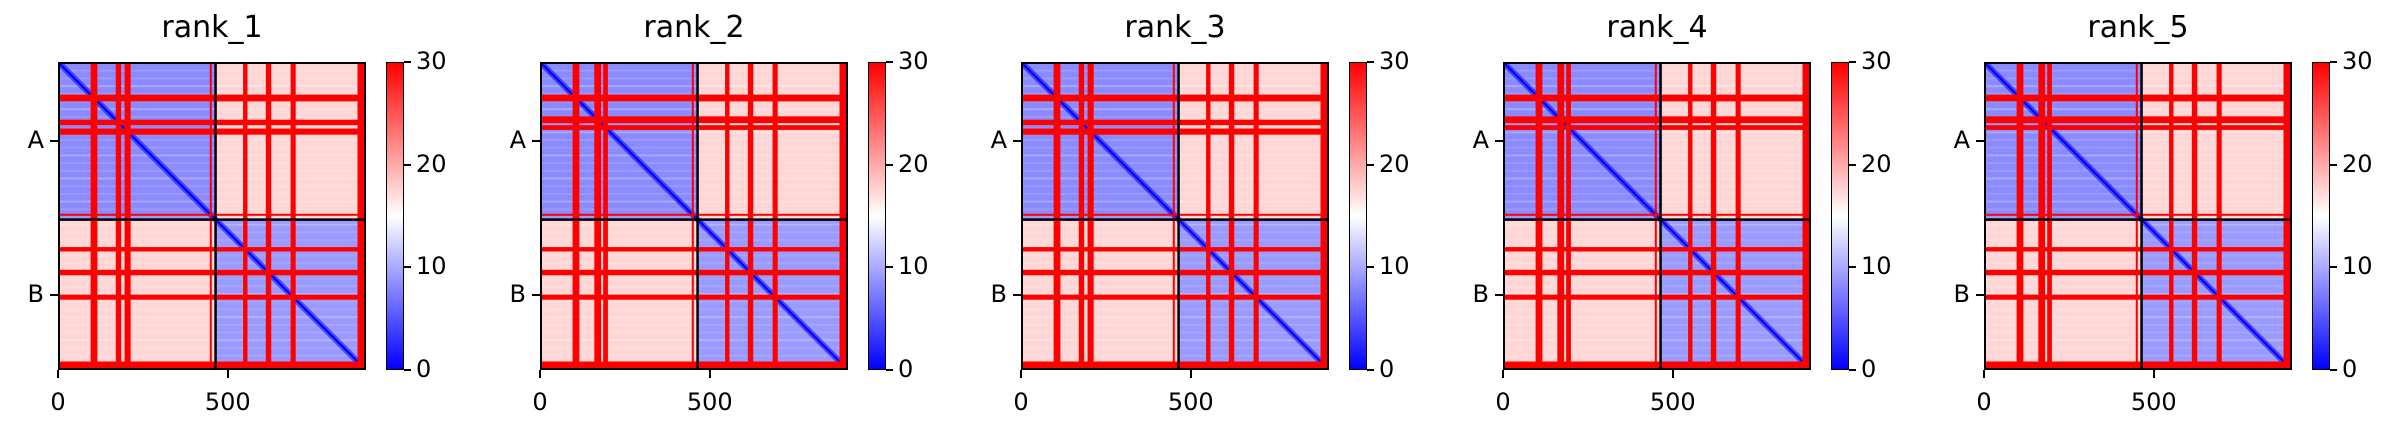  Describe the element at coordinates (1175, 27) in the screenshot. I see `chart-title: rank_3` at that location.